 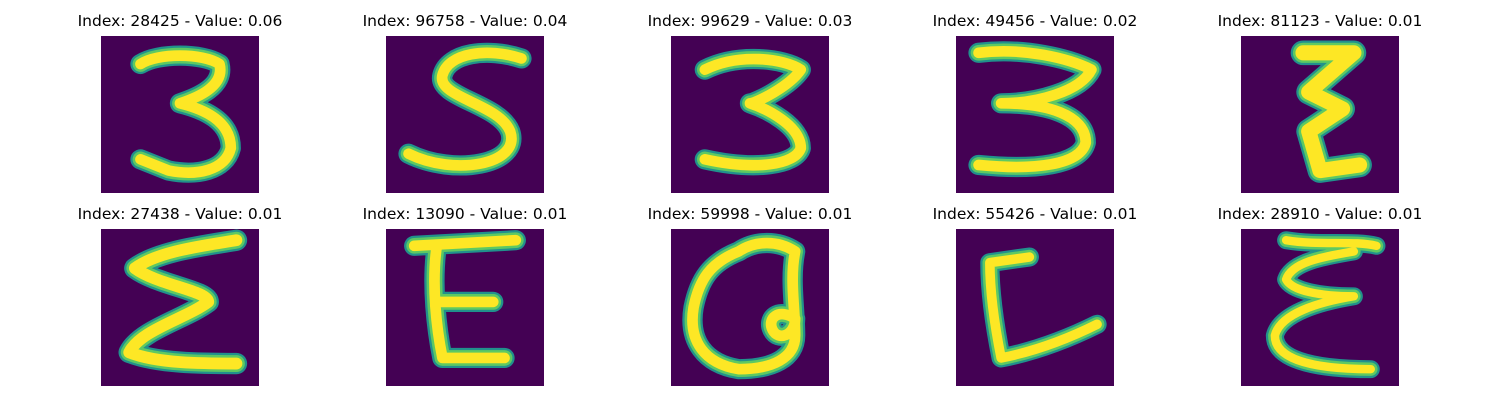 I want to click on image-cell: Index: 28425 - Value: 0.06, so click(x=180, y=106).